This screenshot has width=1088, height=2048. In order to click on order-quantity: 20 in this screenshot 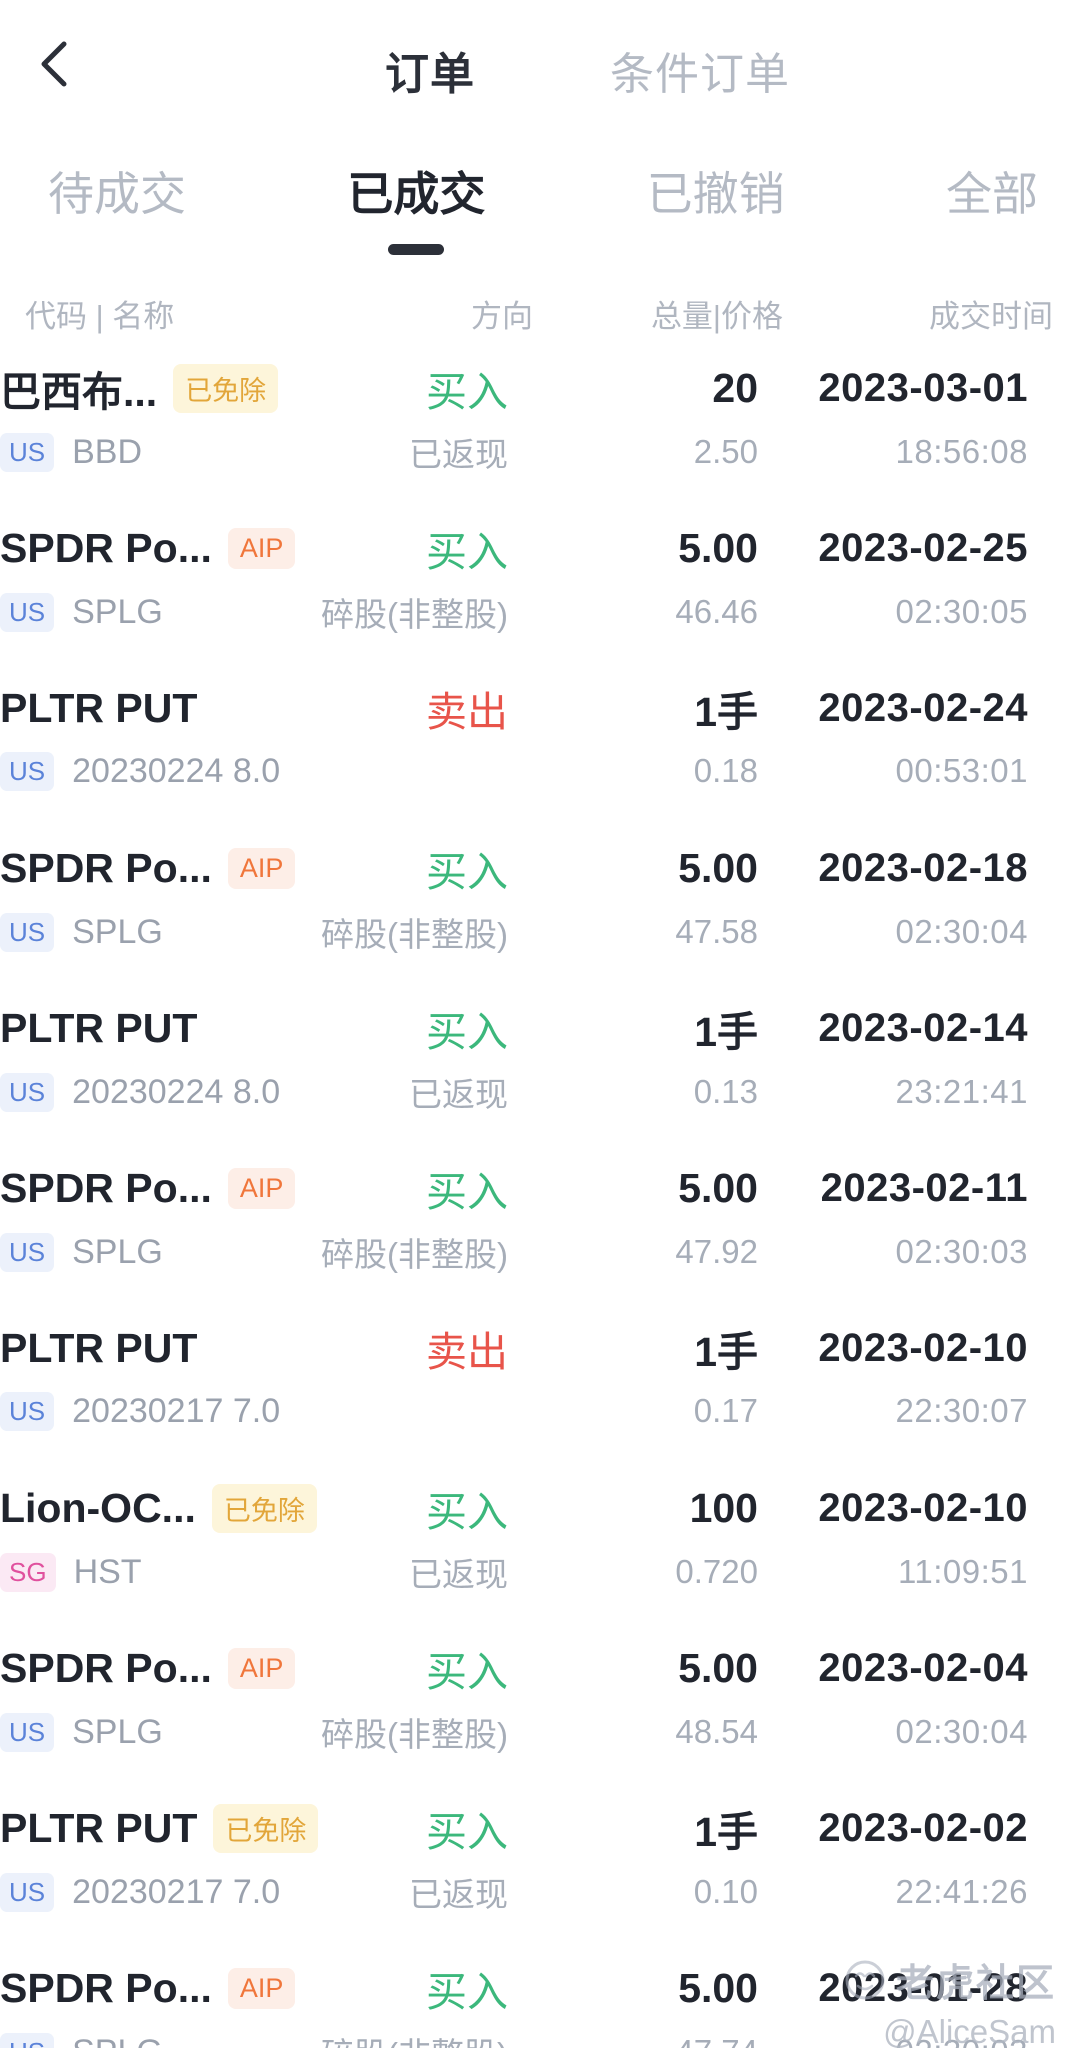, I will do `click(735, 387)`.